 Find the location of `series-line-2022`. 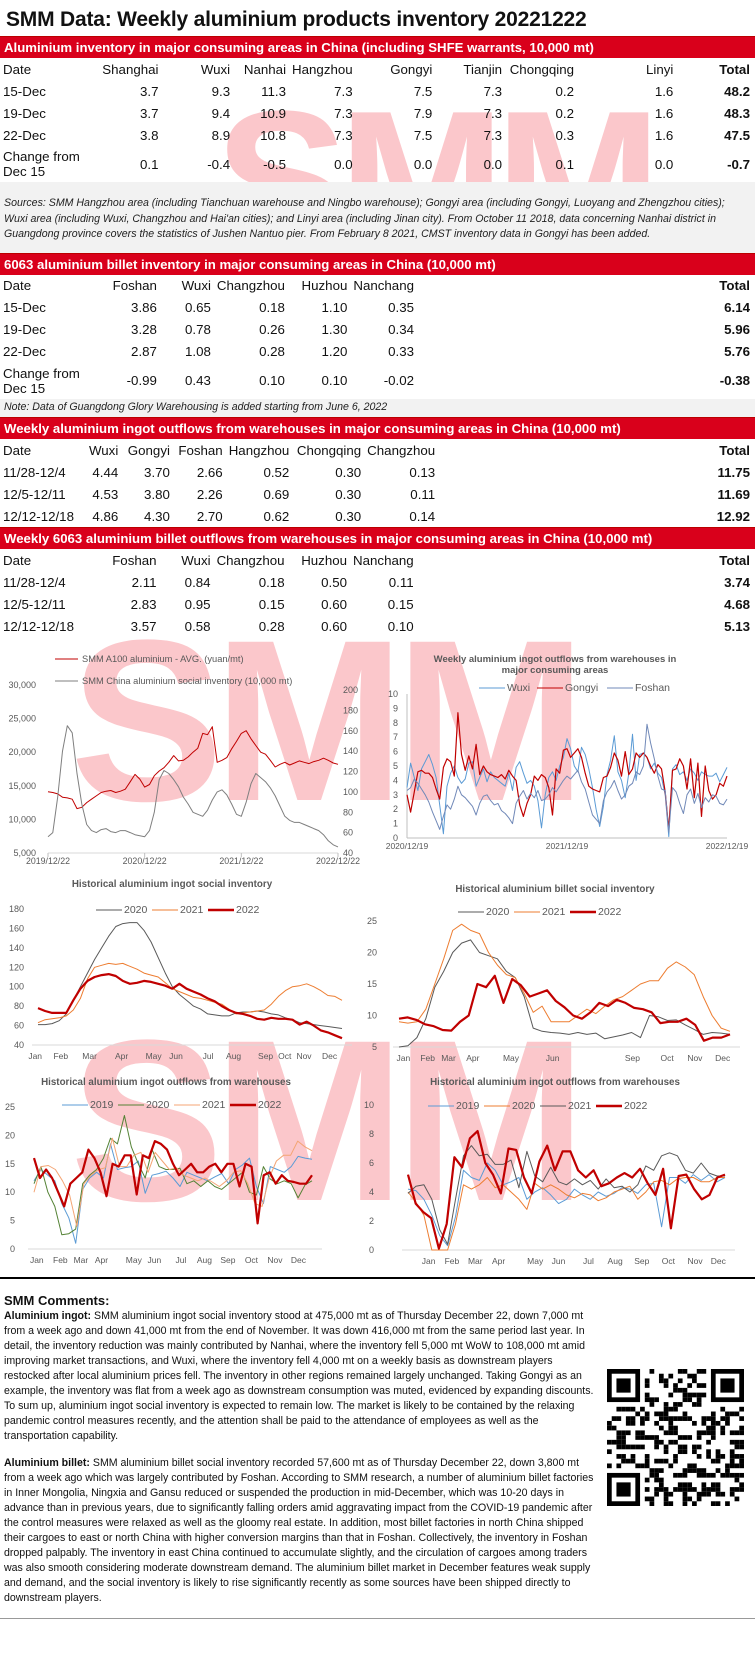

series-line-2022 is located at coordinates (190, 1006).